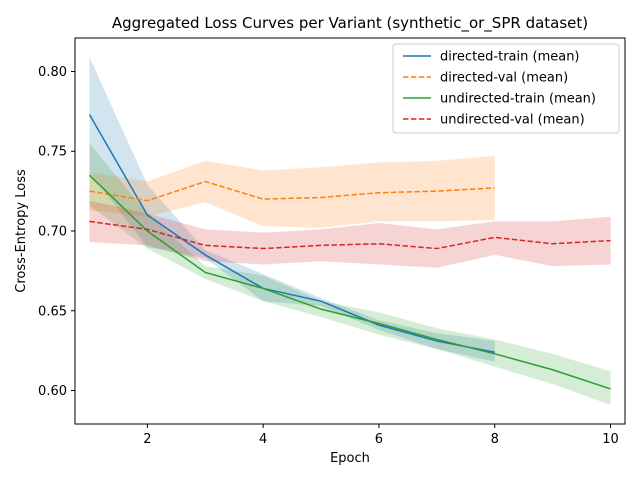 This screenshot has width=640, height=480. Describe the element at coordinates (512, 120) in the screenshot. I see `legend-label: undirected-val (mean)` at that location.